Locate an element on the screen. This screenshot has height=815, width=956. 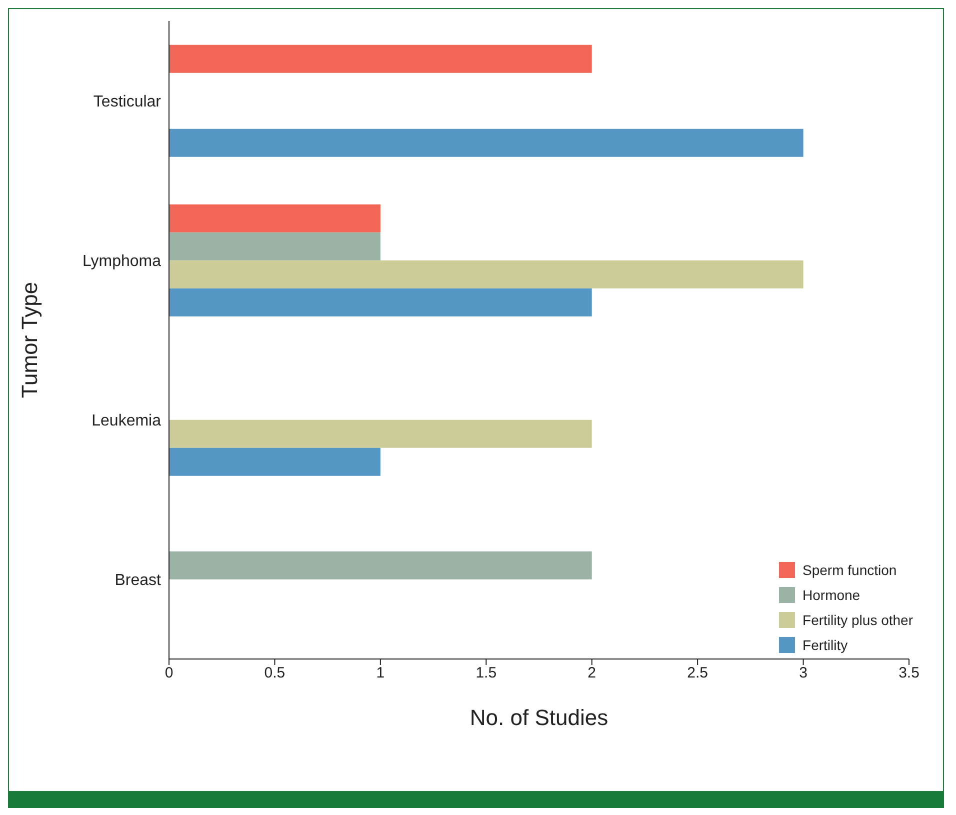
x-tick-label: 2 is located at coordinates (592, 673).